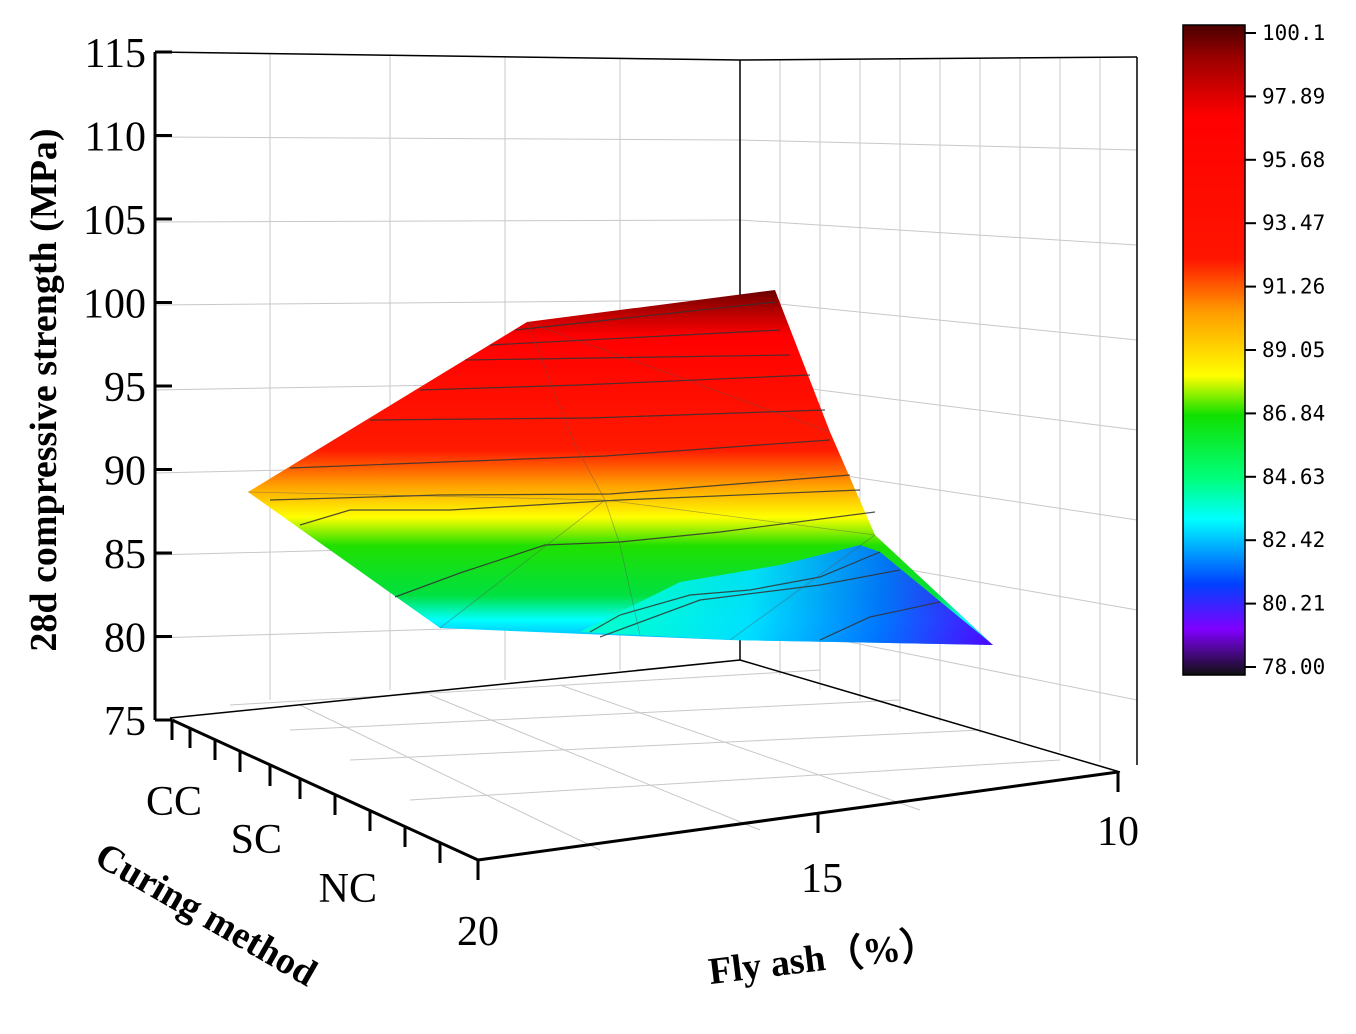 This screenshot has width=1356, height=1034. Describe the element at coordinates (125, 472) in the screenshot. I see `z-tick-label: 90` at that location.